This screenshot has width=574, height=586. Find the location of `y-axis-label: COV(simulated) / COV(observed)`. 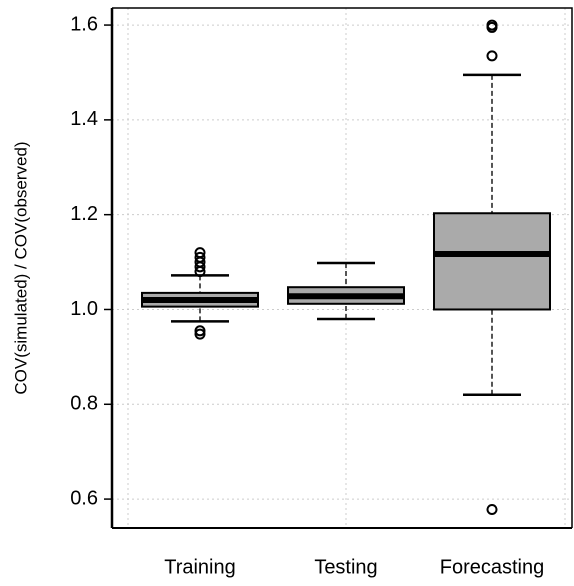

y-axis-label: COV(simulated) / COV(observed) is located at coordinates (20, 267).